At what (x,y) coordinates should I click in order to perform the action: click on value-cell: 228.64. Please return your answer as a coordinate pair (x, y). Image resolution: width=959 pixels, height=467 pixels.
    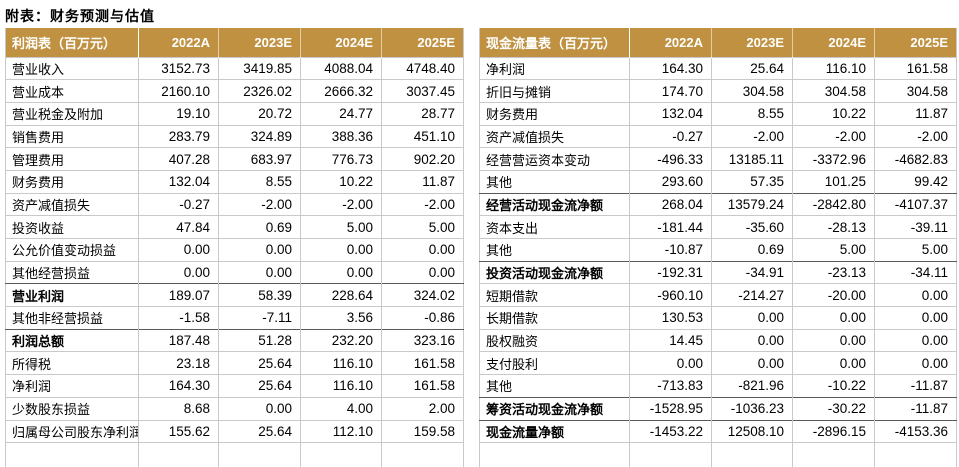
    Looking at the image, I should click on (341, 295).